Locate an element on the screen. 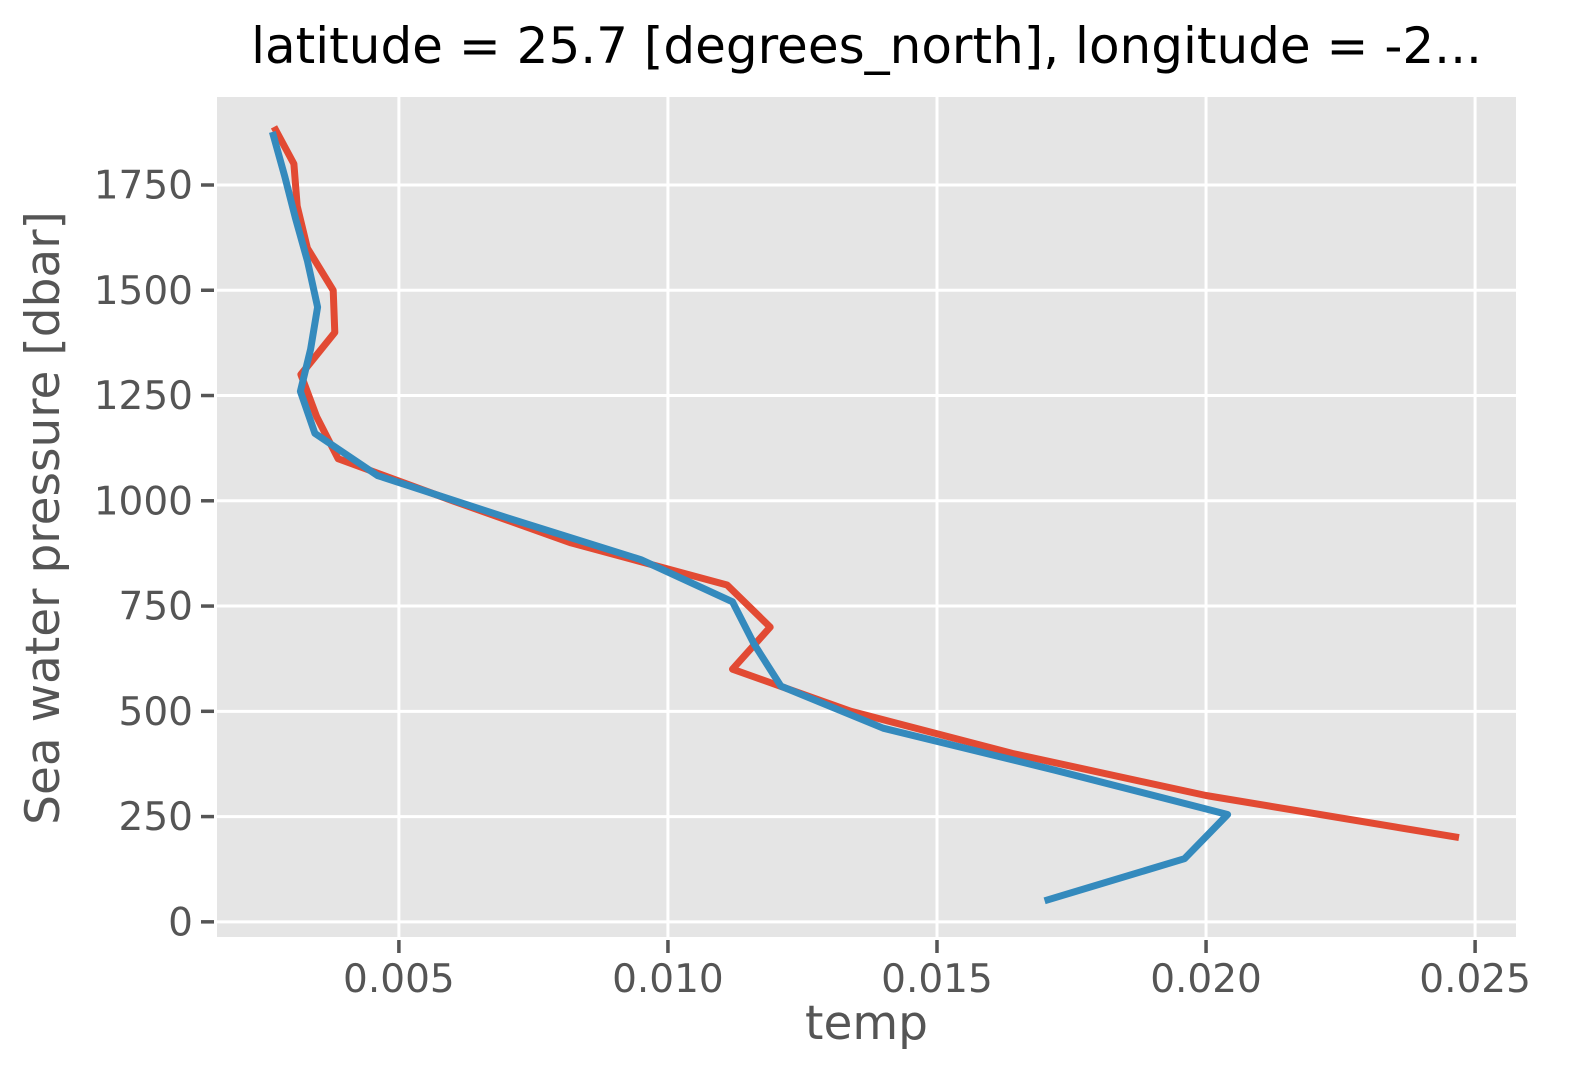 The width and height of the screenshot is (1582, 1092). y-tick-label: 1000 is located at coordinates (143, 501).